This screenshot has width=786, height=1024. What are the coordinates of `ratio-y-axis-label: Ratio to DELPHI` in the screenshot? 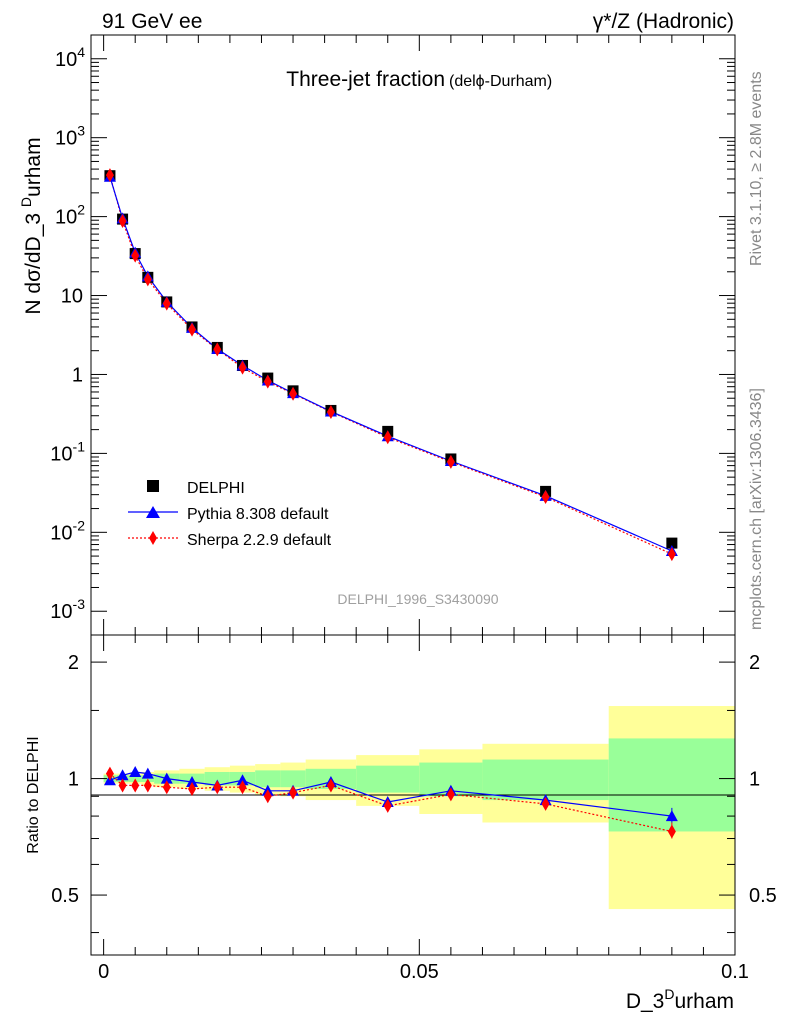 It's located at (33, 794).